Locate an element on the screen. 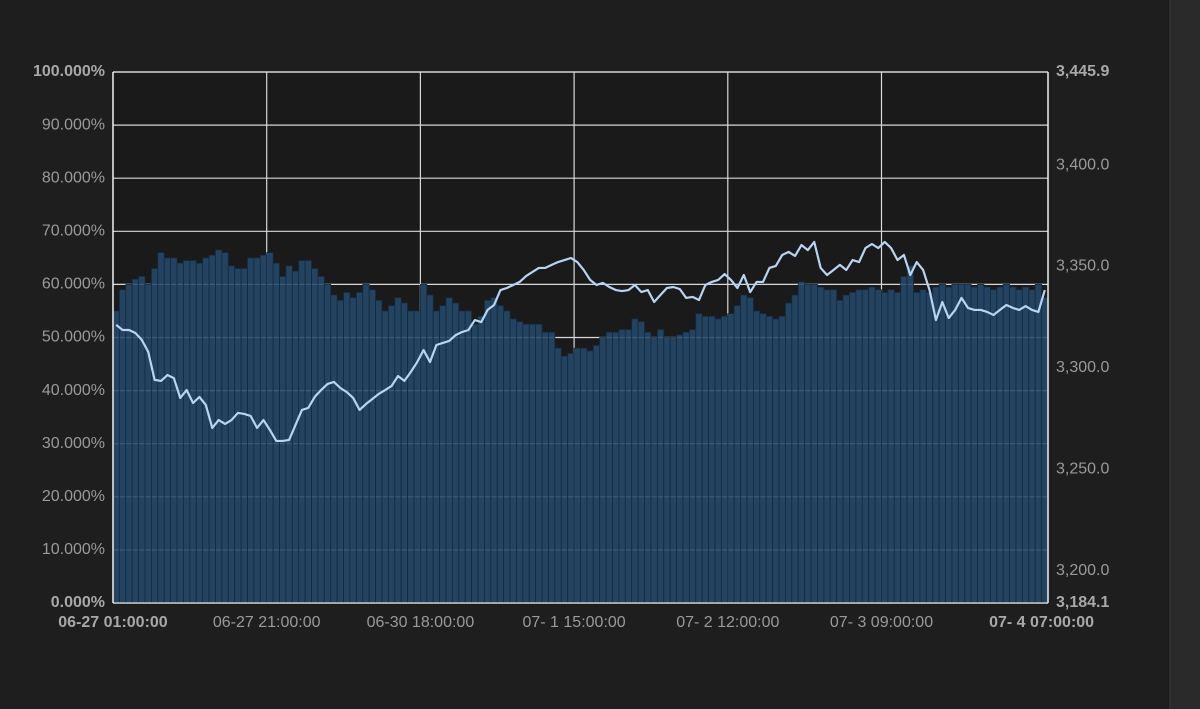 This screenshot has width=1200, height=709. y2-tick-label: 3,200.0 is located at coordinates (1082, 570).